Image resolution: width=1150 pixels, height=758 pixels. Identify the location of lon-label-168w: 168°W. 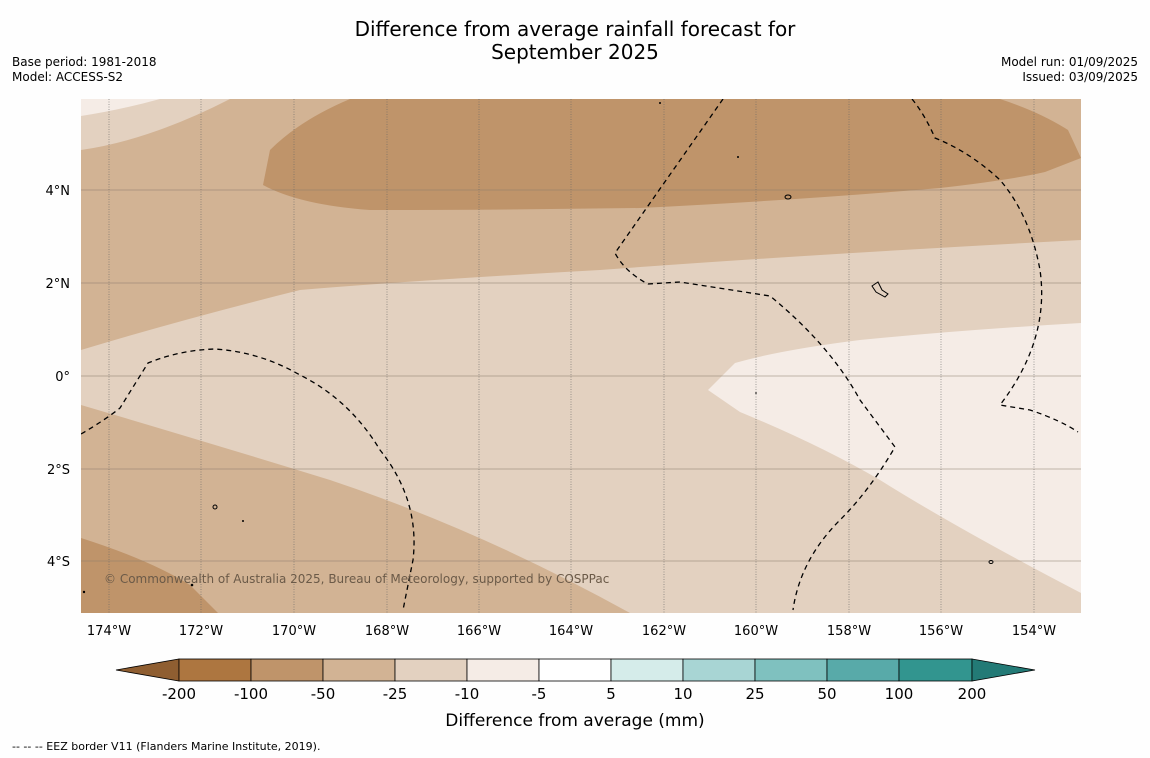
(387, 631).